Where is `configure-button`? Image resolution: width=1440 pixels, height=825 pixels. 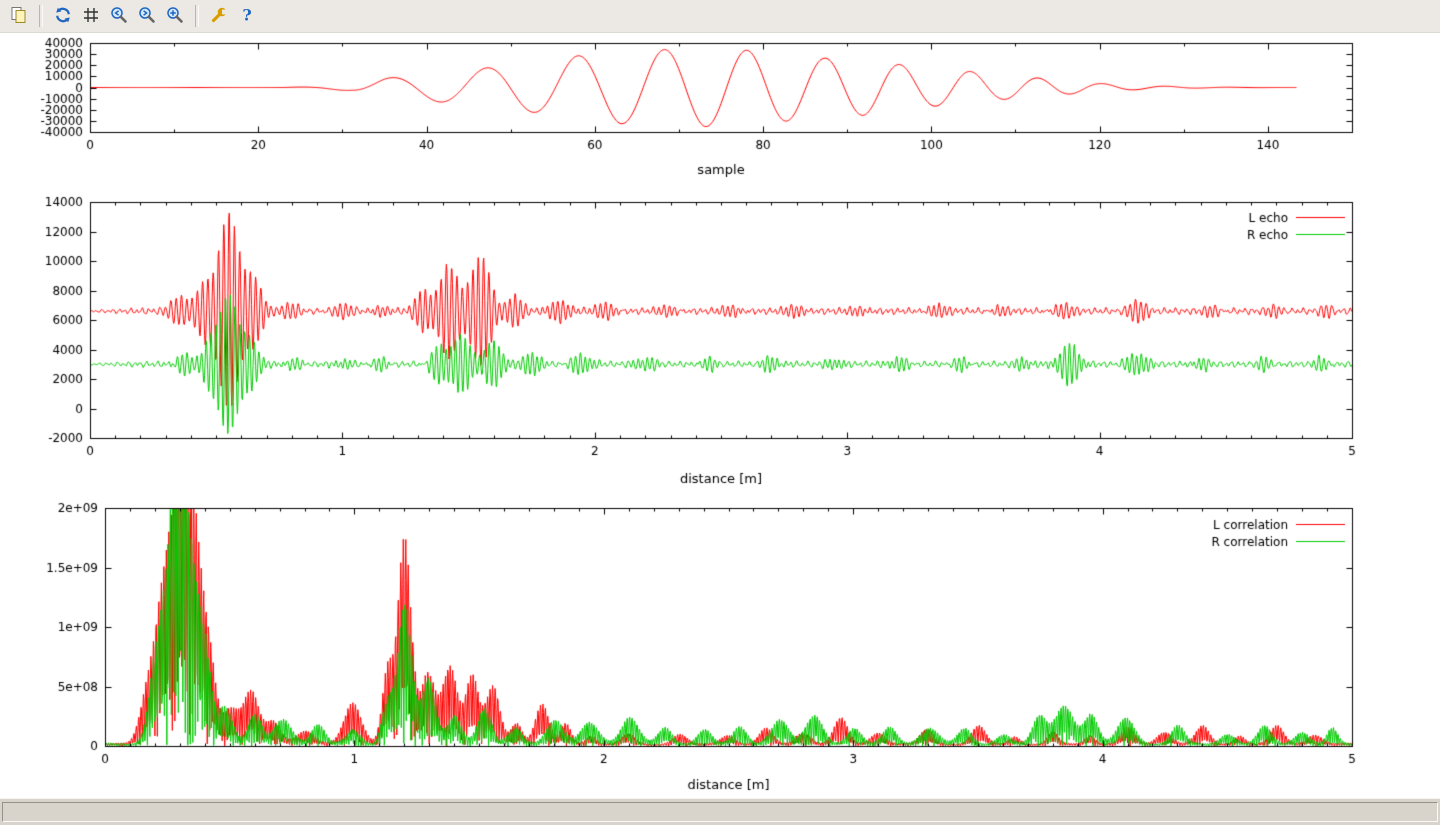
configure-button is located at coordinates (219, 16).